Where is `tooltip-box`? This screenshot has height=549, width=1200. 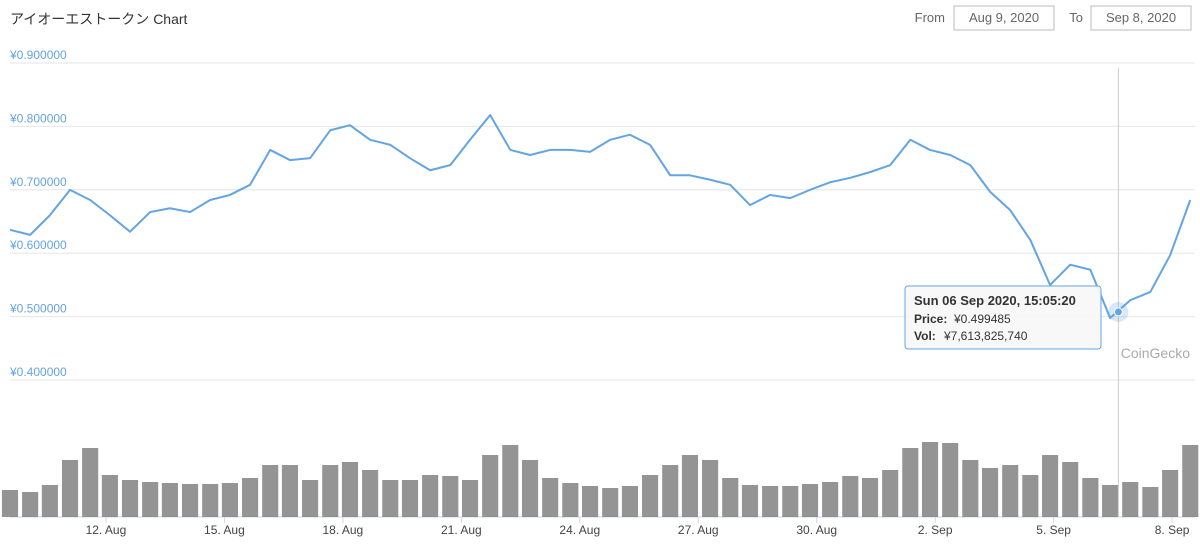 tooltip-box is located at coordinates (1003, 317).